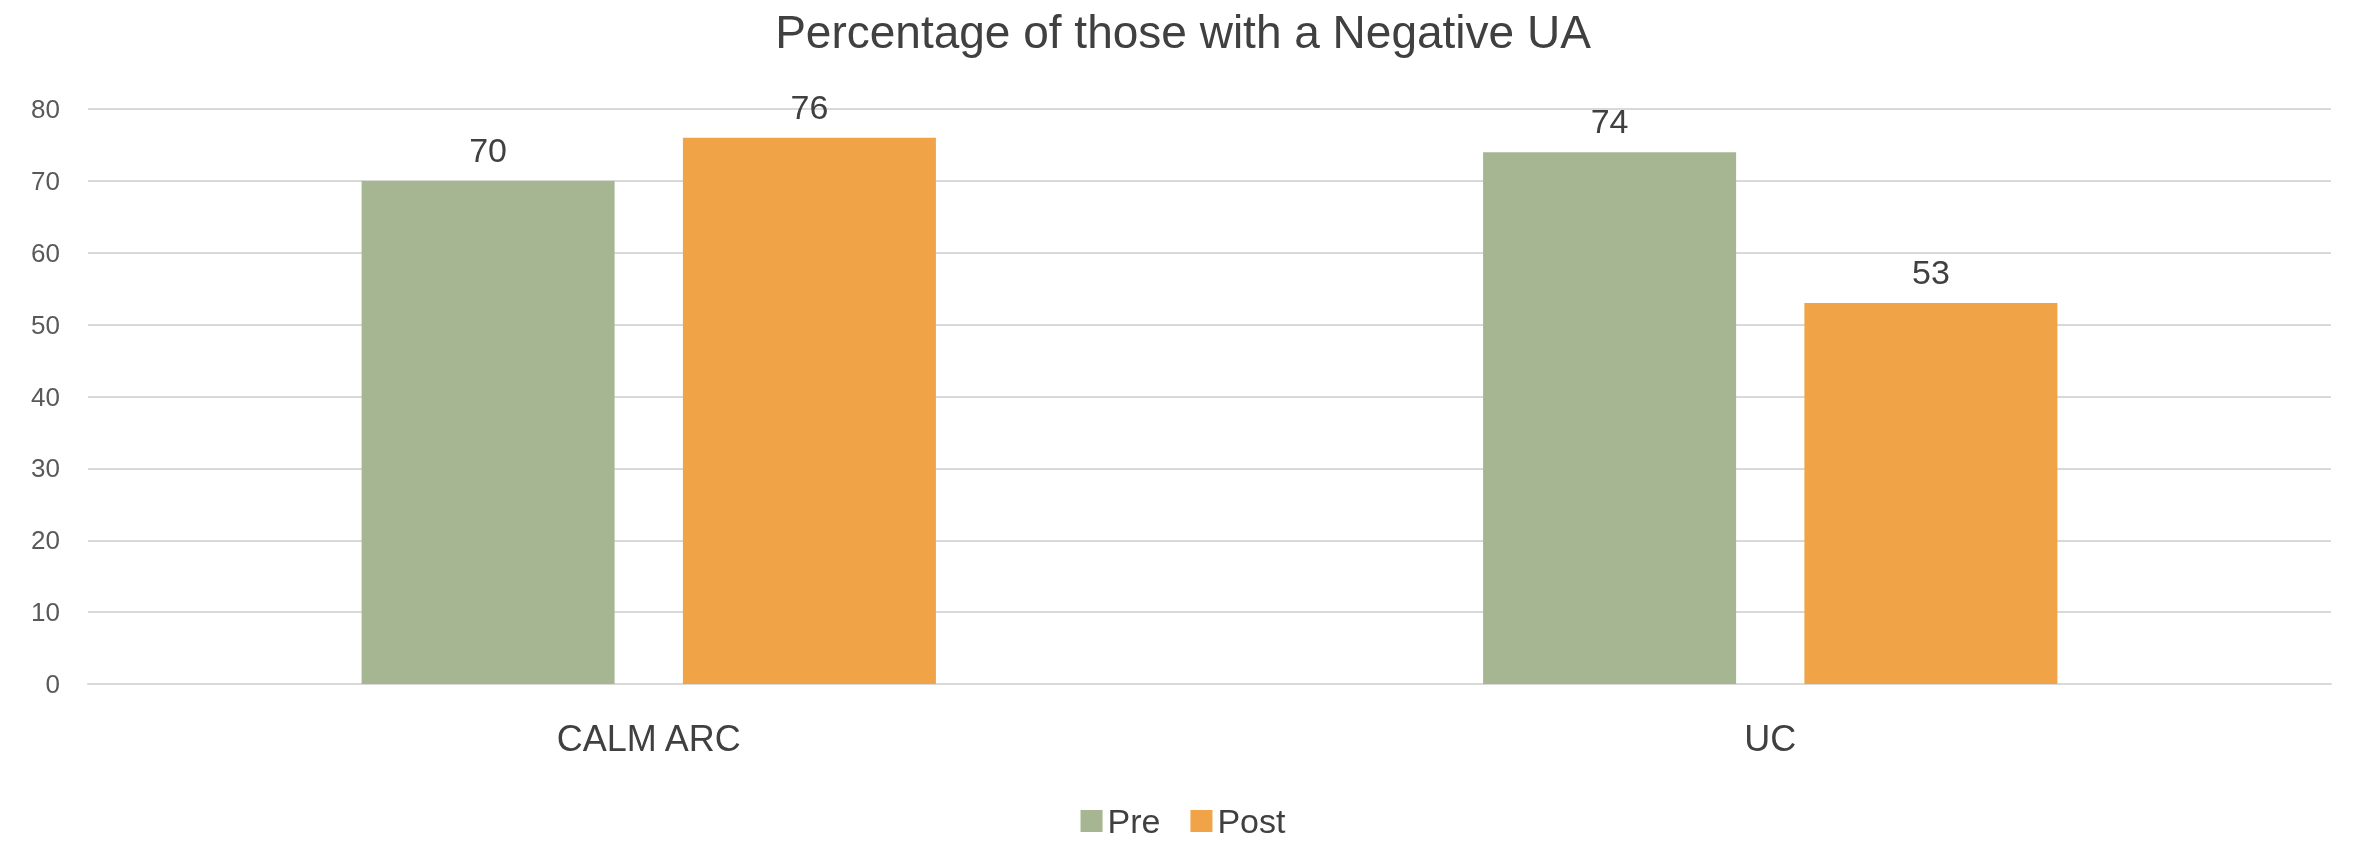  What do you see at coordinates (45, 109) in the screenshot?
I see `y-tick-label: 80` at bounding box center [45, 109].